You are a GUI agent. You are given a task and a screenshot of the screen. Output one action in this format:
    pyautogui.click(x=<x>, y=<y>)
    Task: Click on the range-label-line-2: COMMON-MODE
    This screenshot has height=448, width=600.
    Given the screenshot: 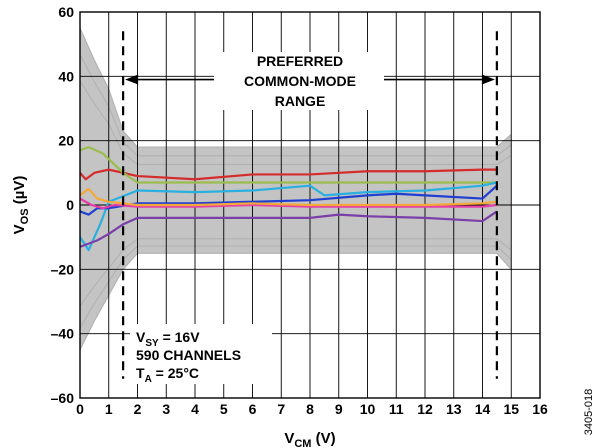 What is the action you would take?
    pyautogui.click(x=300, y=81)
    